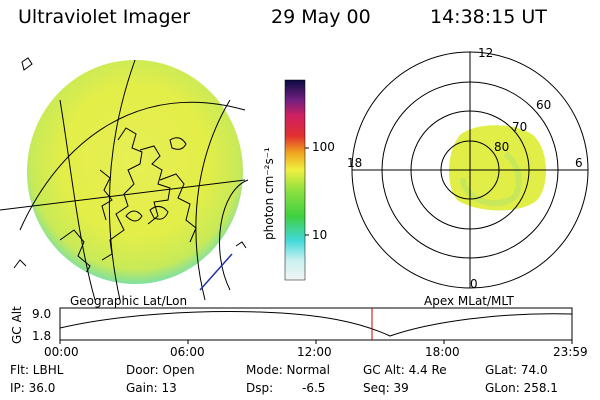  I want to click on info-glat: GLat: 74.0, so click(516, 370).